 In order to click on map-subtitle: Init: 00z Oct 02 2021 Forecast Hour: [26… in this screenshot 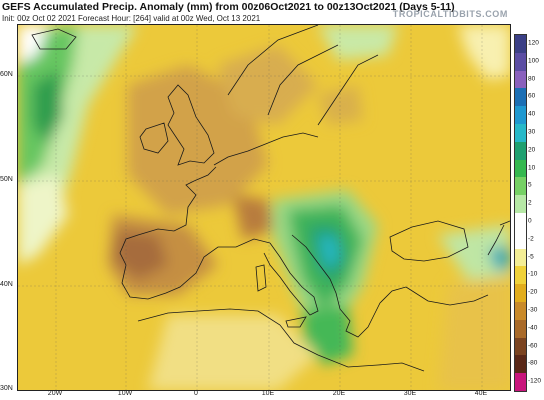, I will do `click(131, 18)`.